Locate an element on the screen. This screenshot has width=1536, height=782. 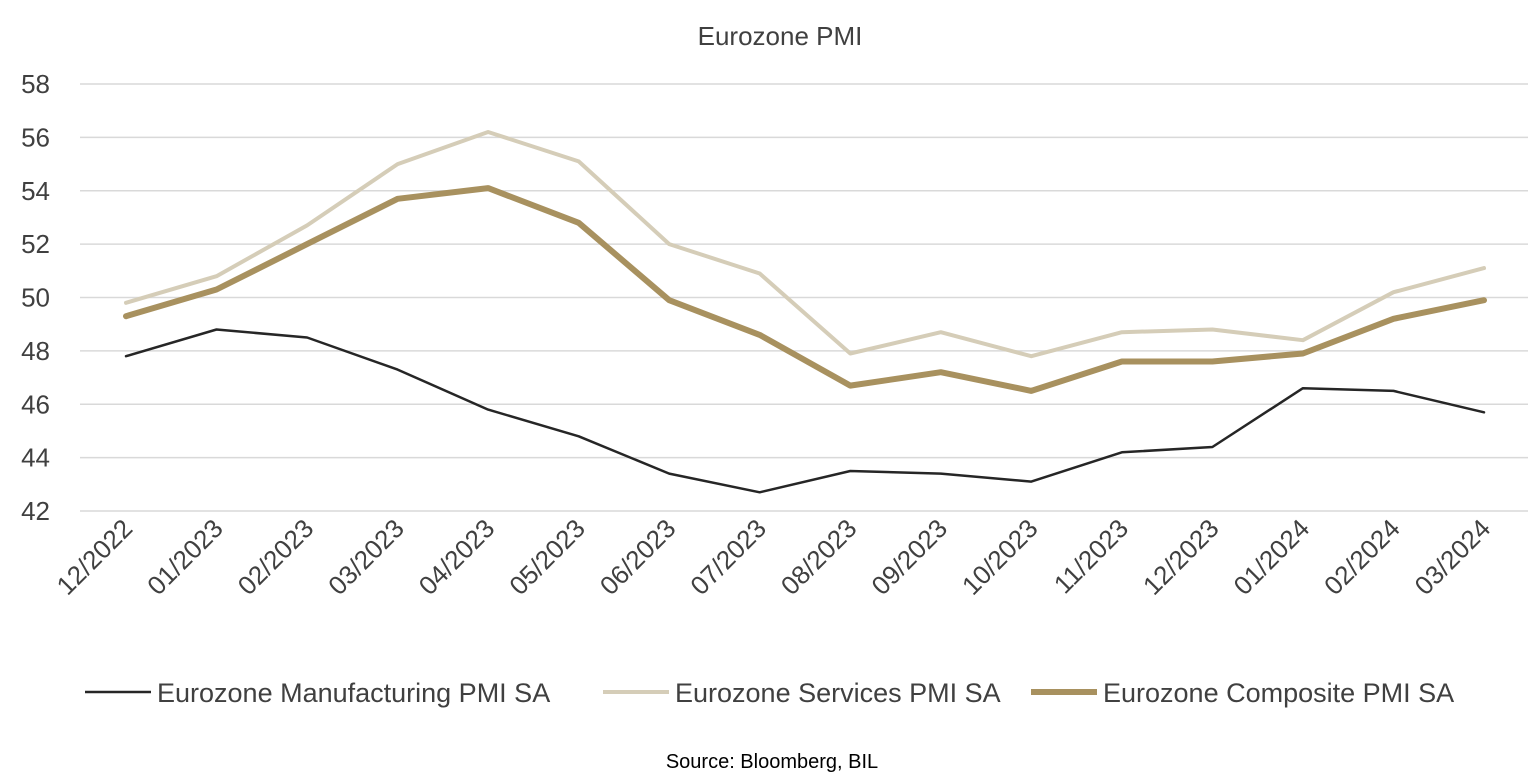
source-note: Source: Bloomberg, BIL is located at coordinates (772, 762).